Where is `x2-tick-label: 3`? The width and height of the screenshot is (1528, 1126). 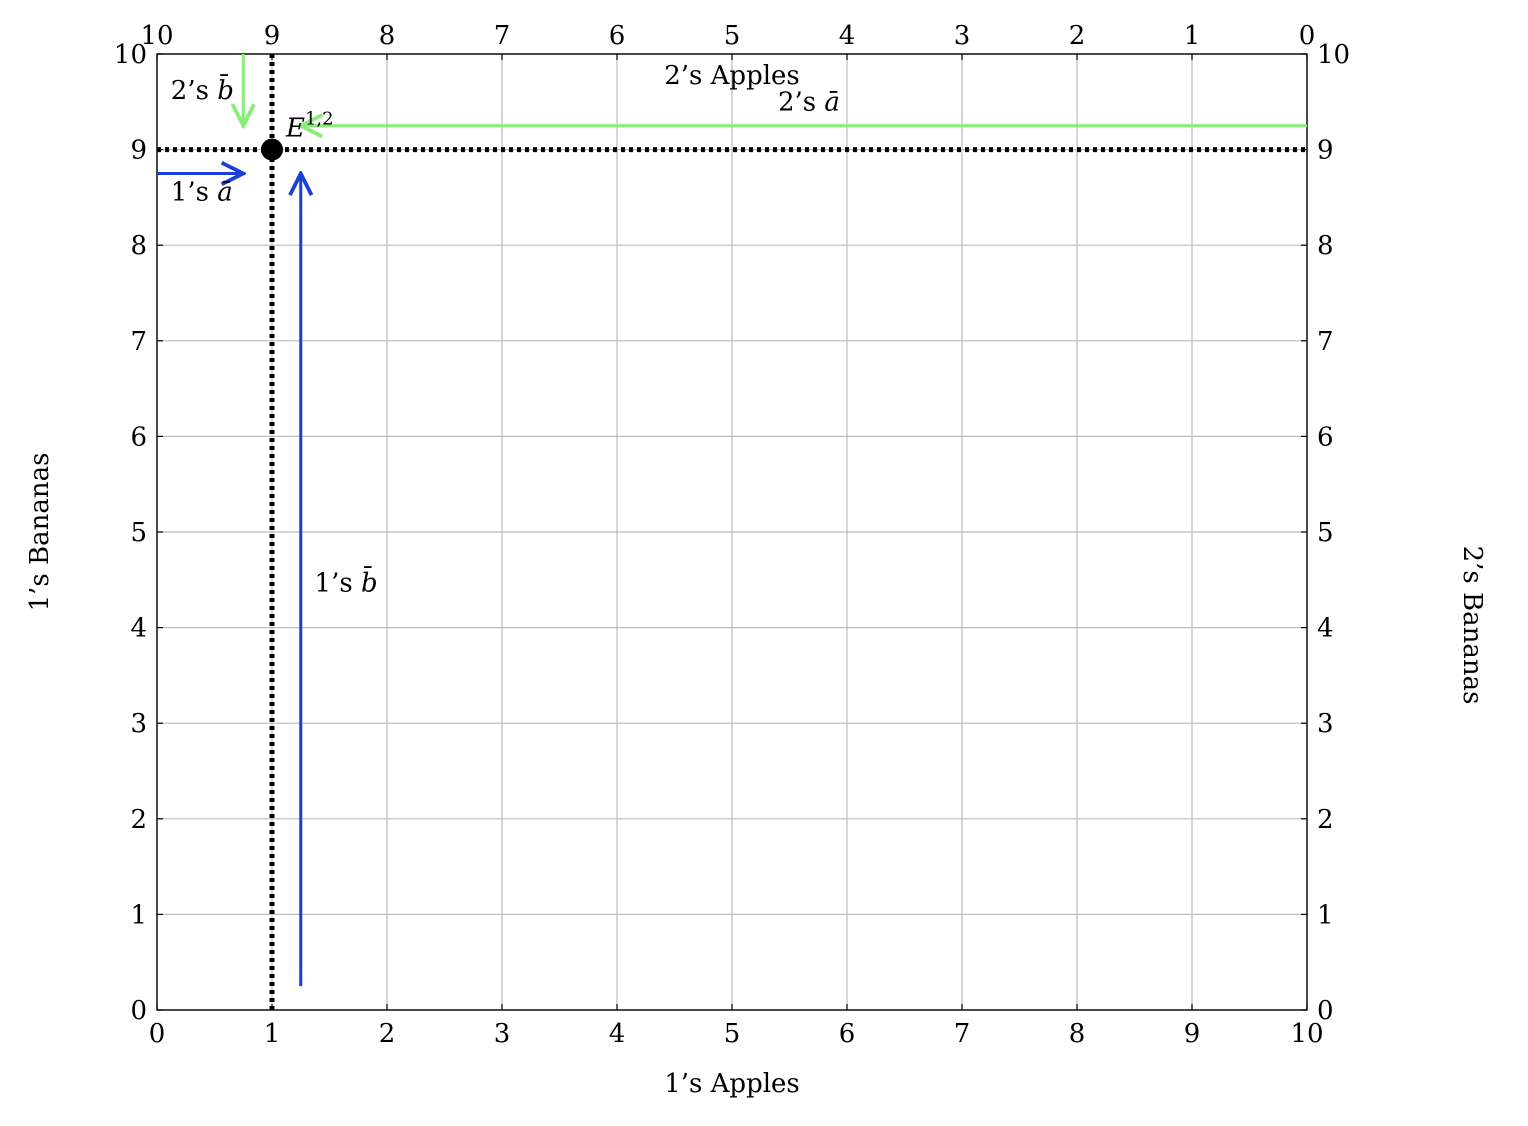
x2-tick-label: 3 is located at coordinates (962, 36).